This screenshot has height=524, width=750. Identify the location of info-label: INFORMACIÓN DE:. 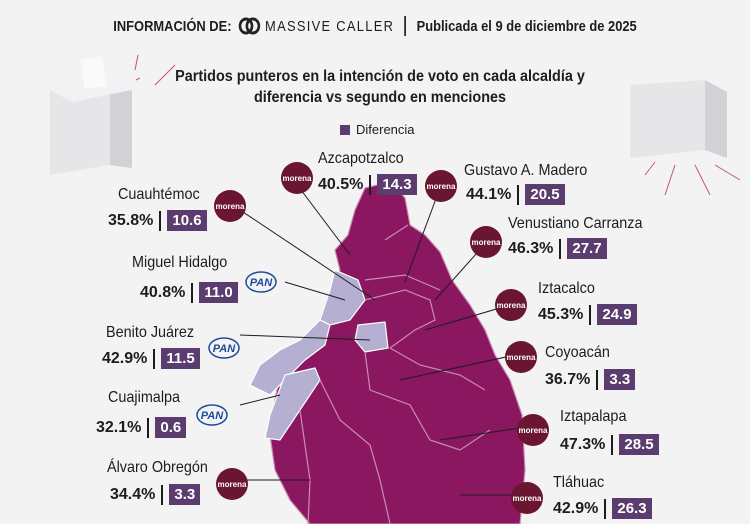
(172, 26).